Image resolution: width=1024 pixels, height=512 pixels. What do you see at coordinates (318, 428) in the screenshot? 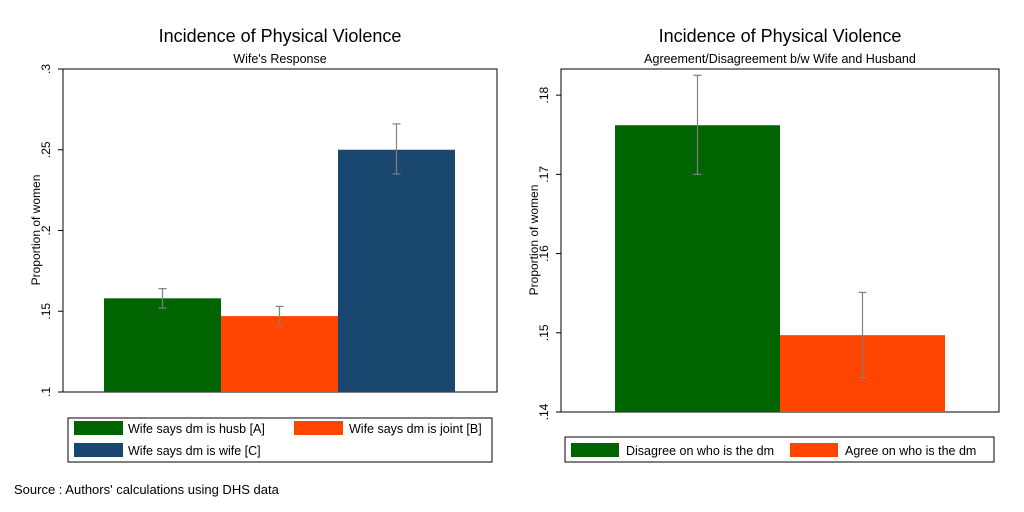
I see `legend-swatch-joint` at bounding box center [318, 428].